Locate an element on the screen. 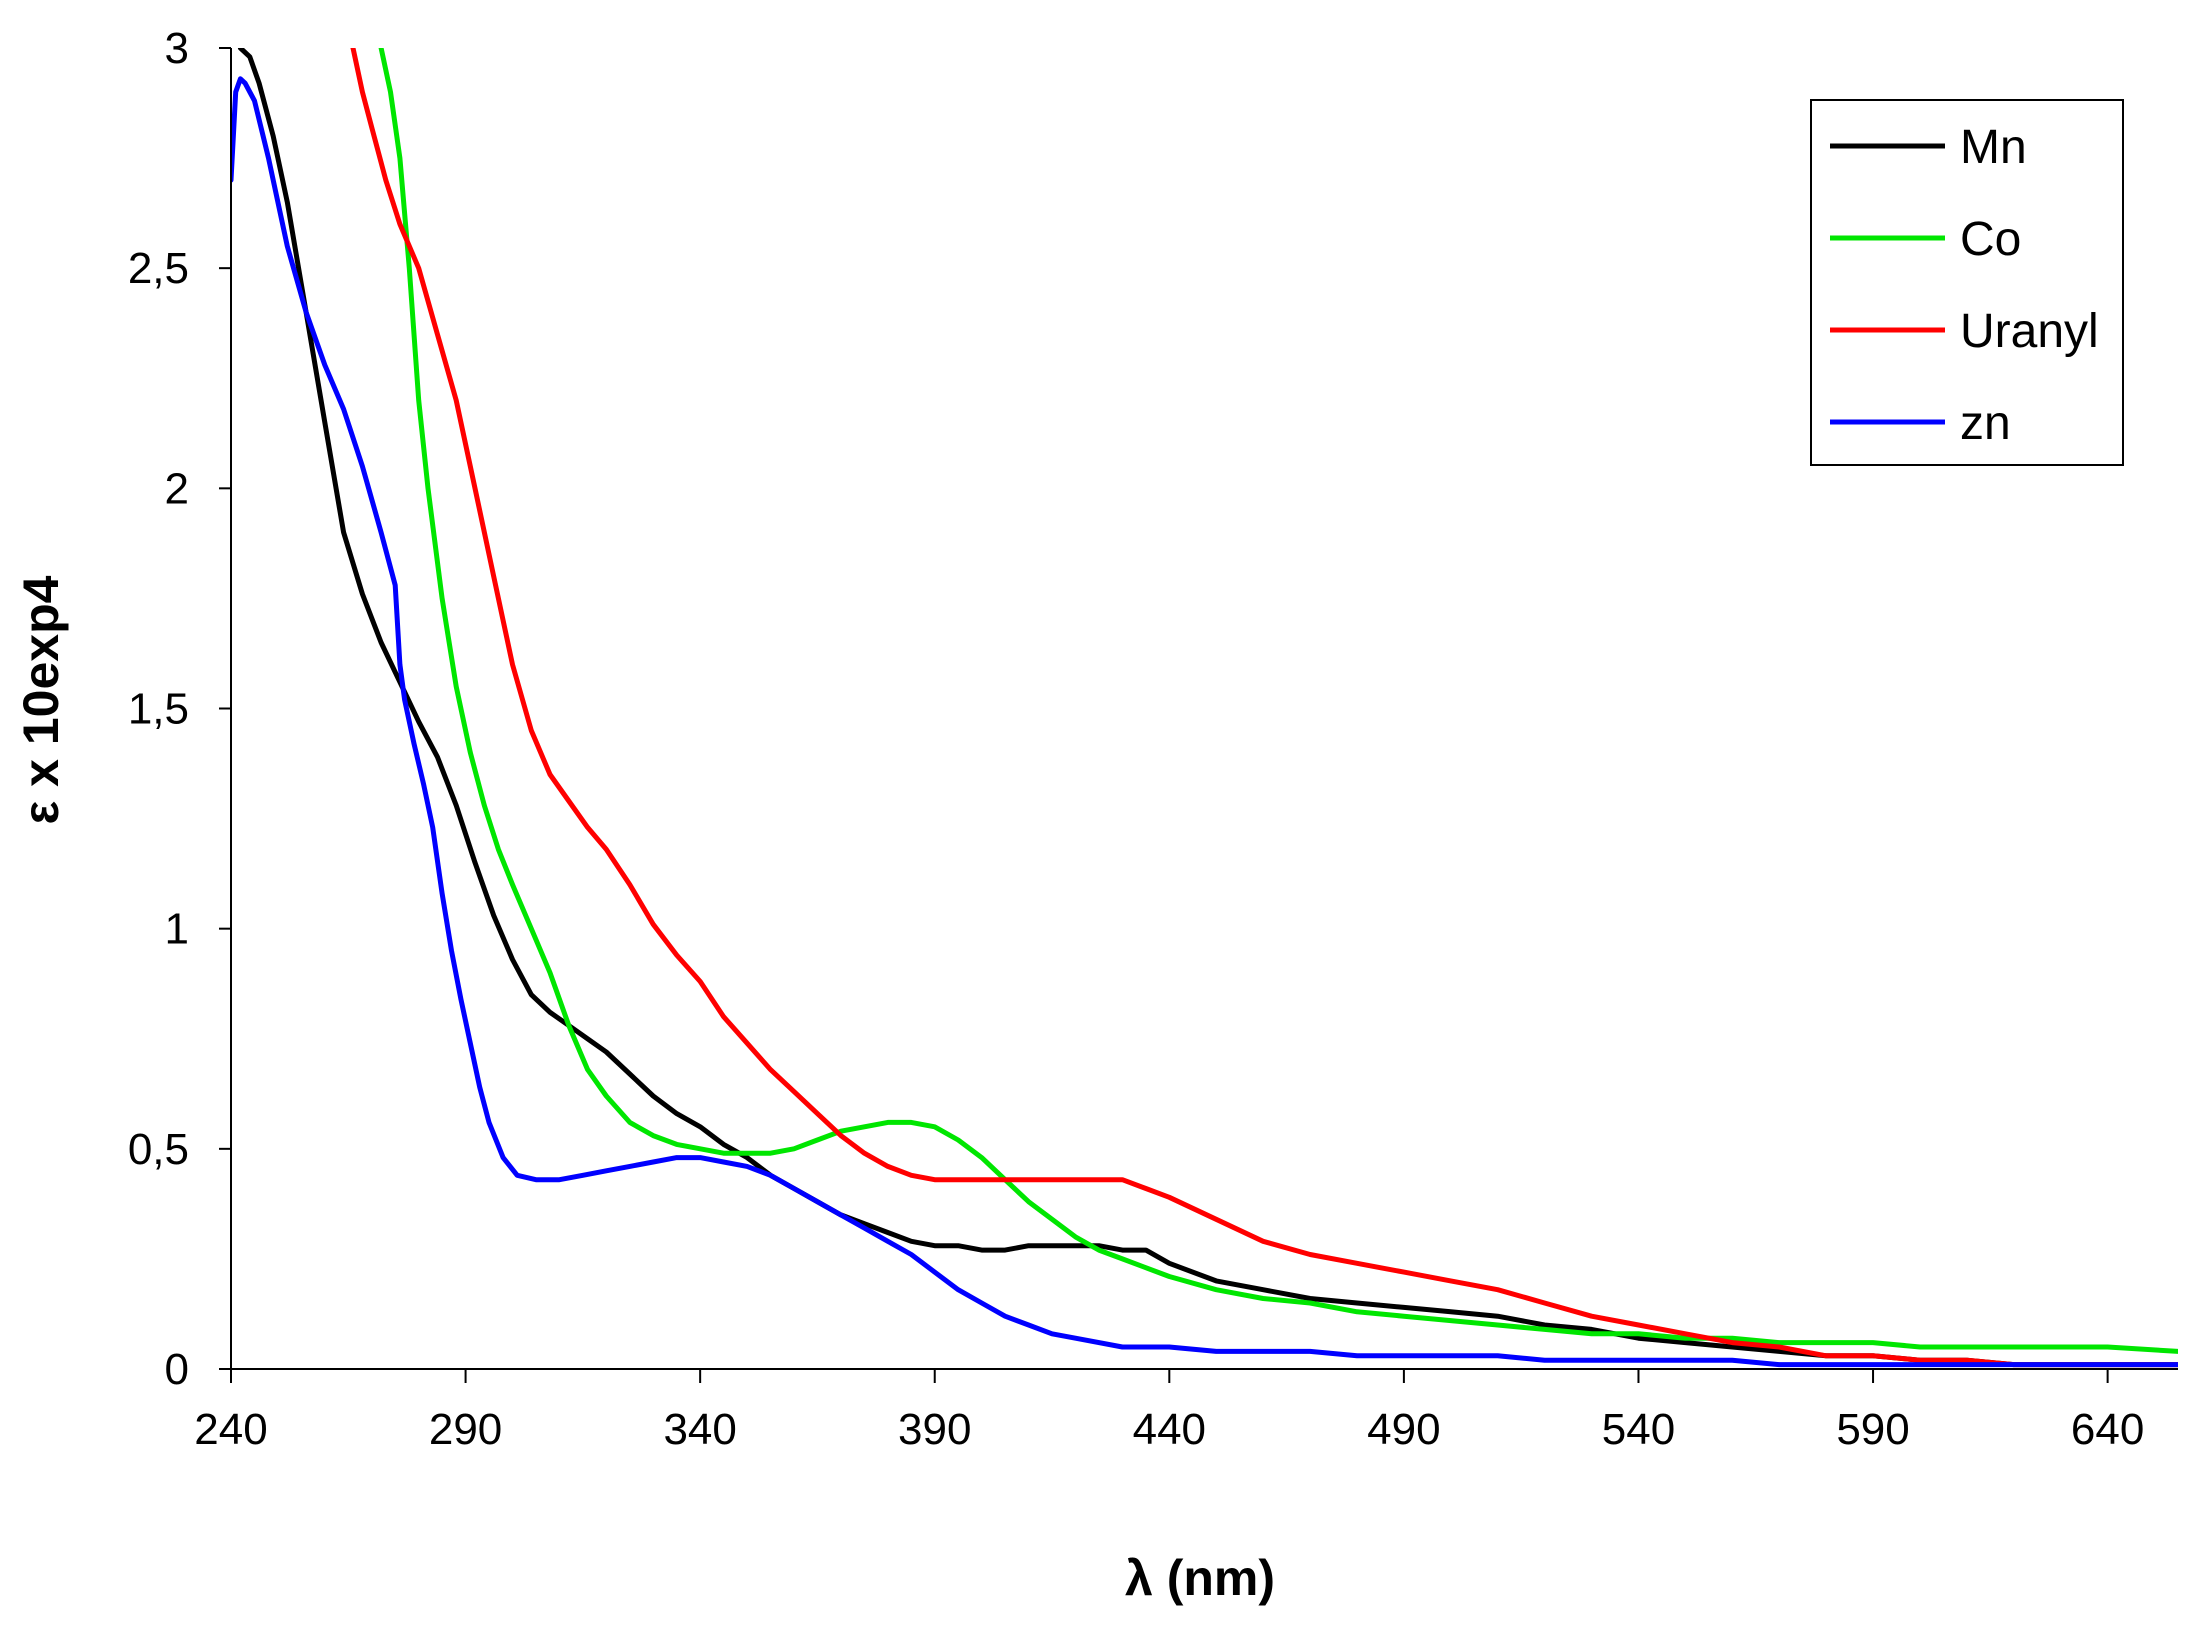  y-tick-label: 1 is located at coordinates (177, 929).